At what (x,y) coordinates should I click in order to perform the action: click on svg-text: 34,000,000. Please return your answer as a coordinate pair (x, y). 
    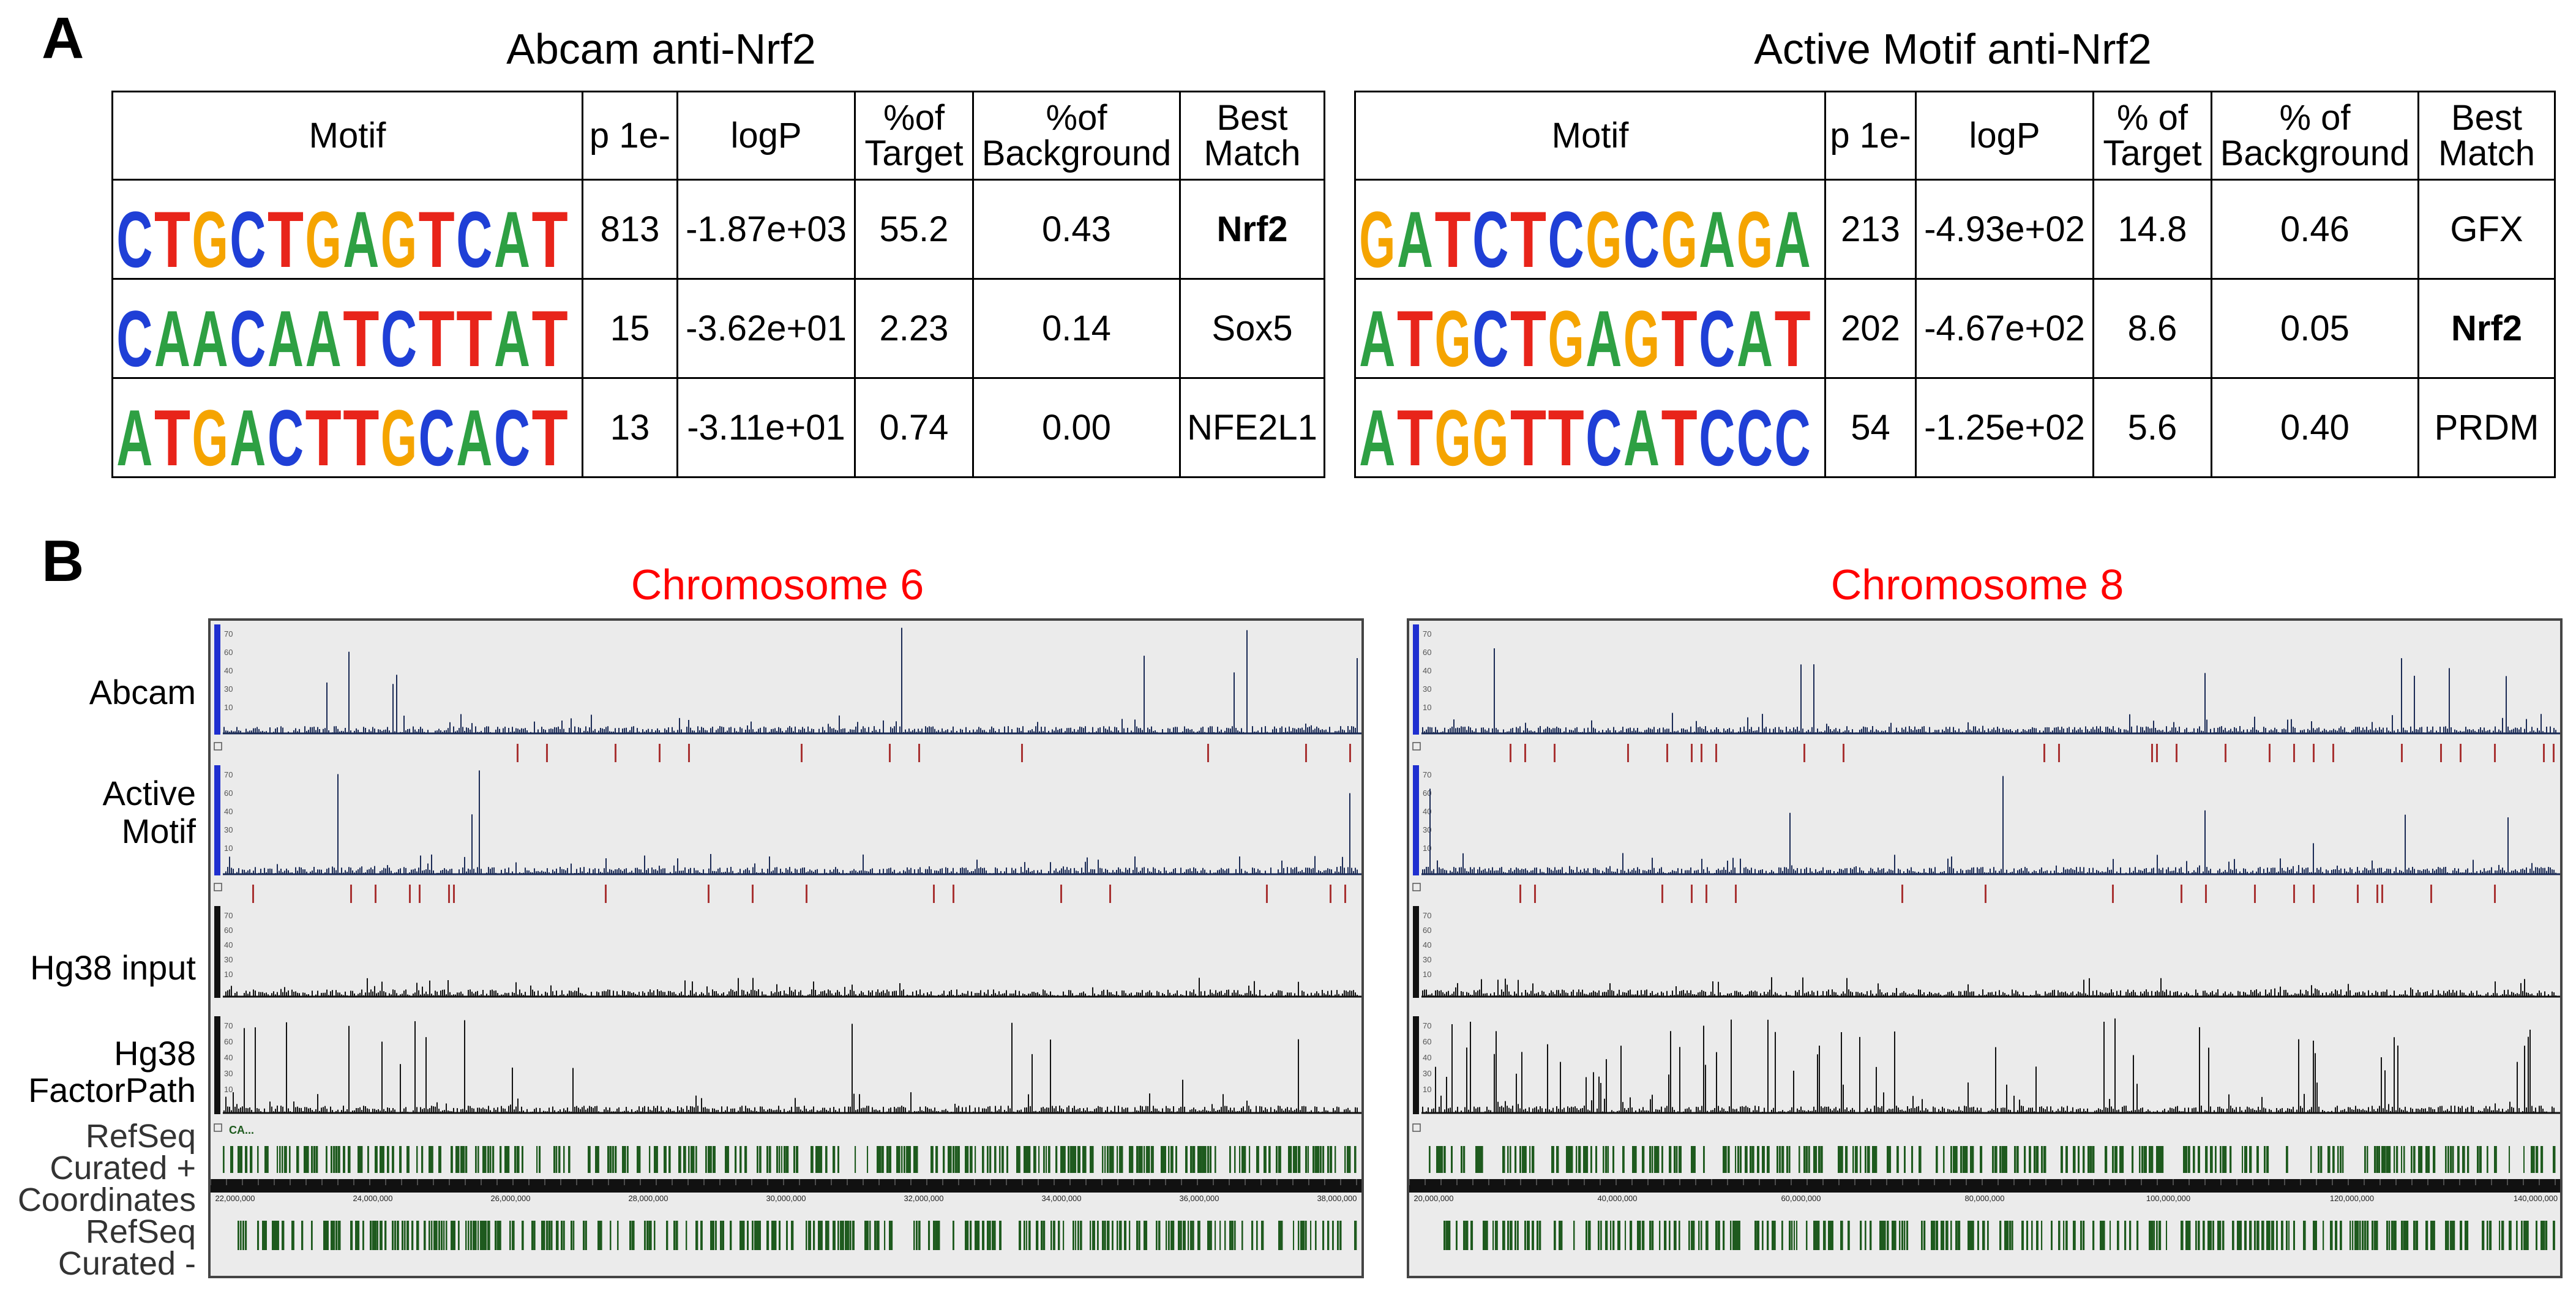
    Looking at the image, I should click on (1061, 1199).